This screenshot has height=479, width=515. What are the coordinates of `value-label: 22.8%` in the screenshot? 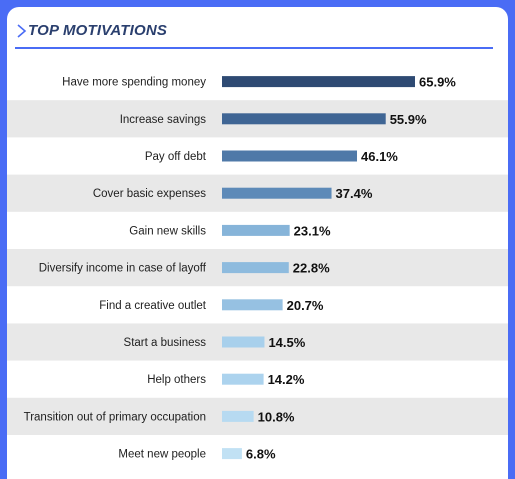 It's located at (311, 268).